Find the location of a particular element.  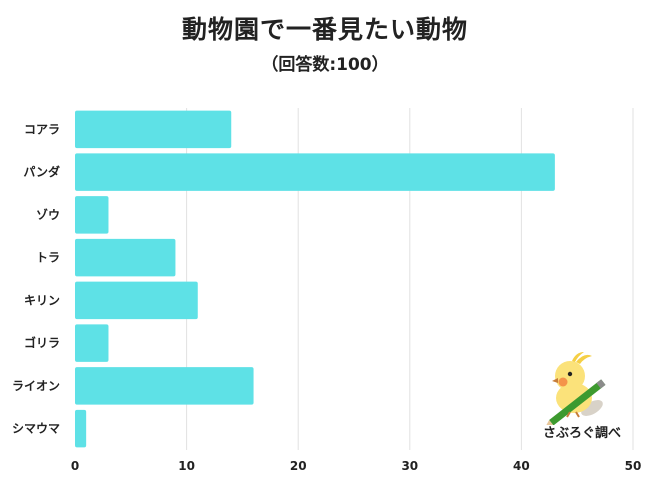

category-label: ゴリラ is located at coordinates (42, 342).